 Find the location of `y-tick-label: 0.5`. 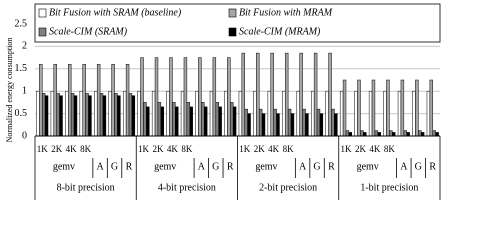

y-tick-label: 0.5 is located at coordinates (21, 113).